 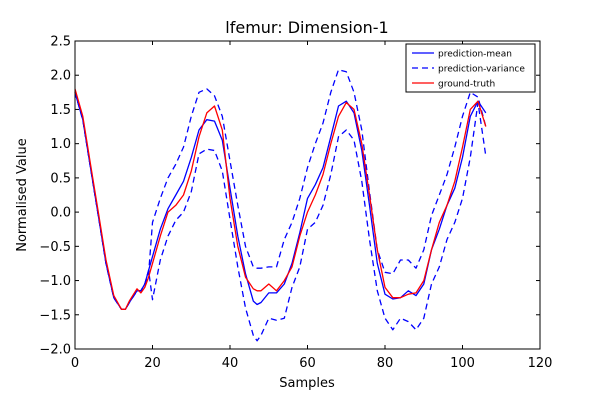 What do you see at coordinates (55, 315) in the screenshot?
I see `y-tick-label: −1.5` at bounding box center [55, 315].